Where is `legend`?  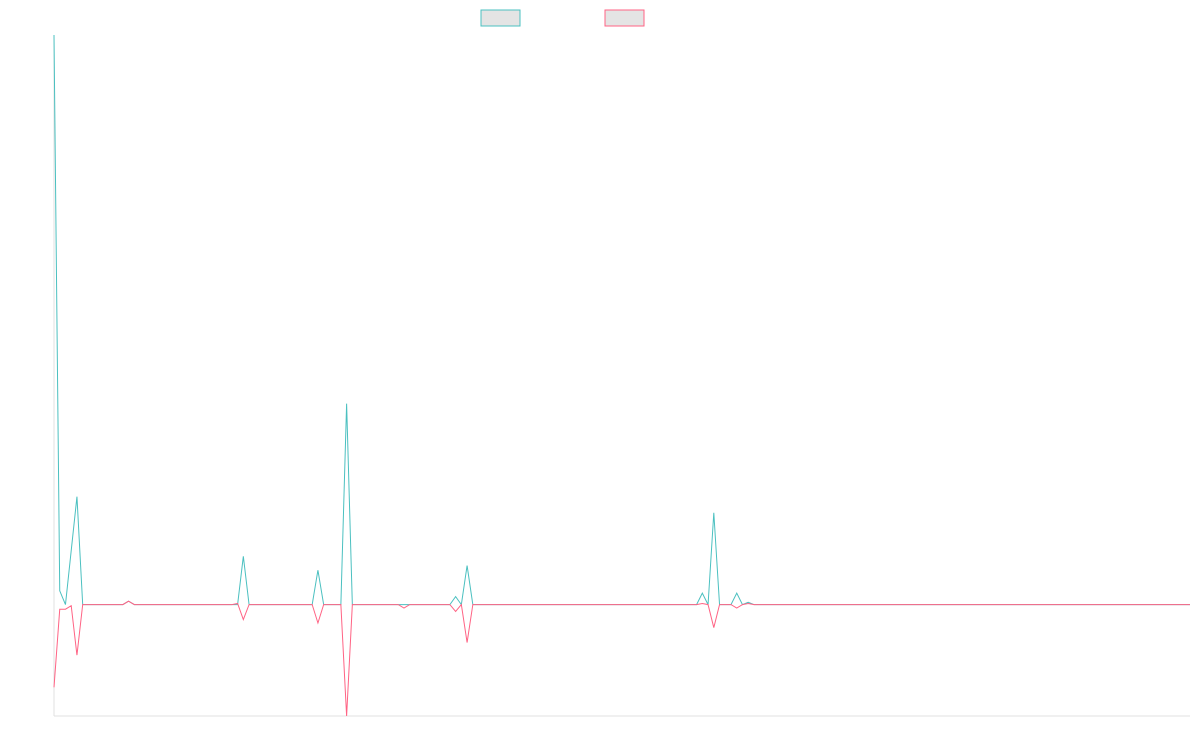
legend is located at coordinates (562, 18).